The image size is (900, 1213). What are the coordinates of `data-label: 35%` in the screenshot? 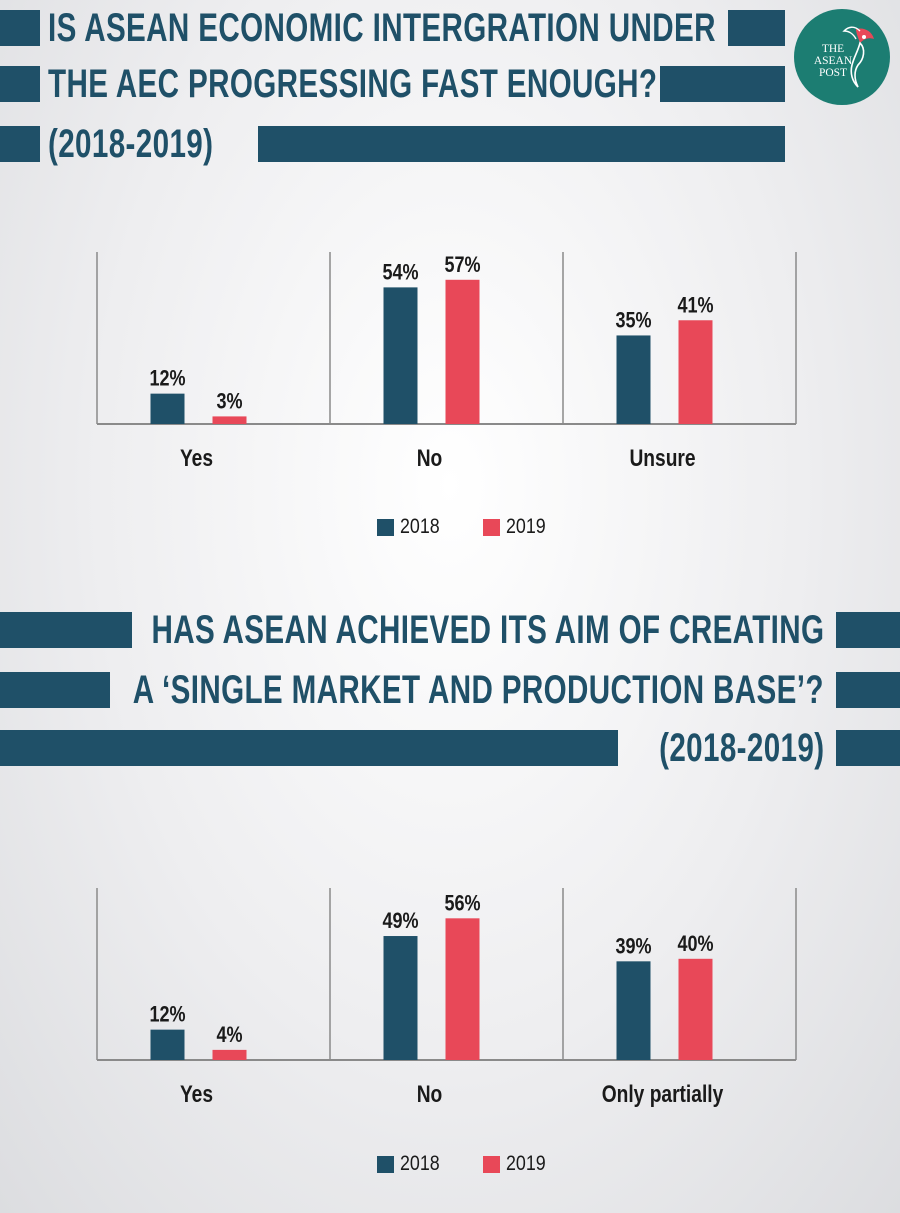 It's located at (633, 321).